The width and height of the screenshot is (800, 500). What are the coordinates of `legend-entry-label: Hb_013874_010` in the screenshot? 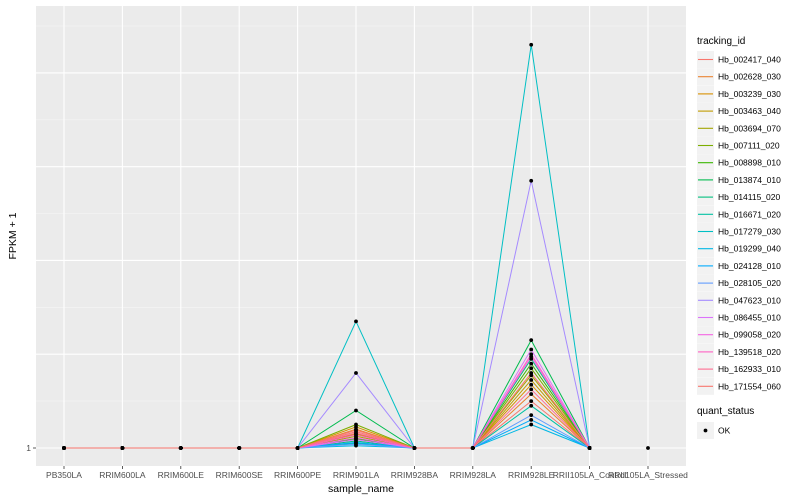 It's located at (749, 180).